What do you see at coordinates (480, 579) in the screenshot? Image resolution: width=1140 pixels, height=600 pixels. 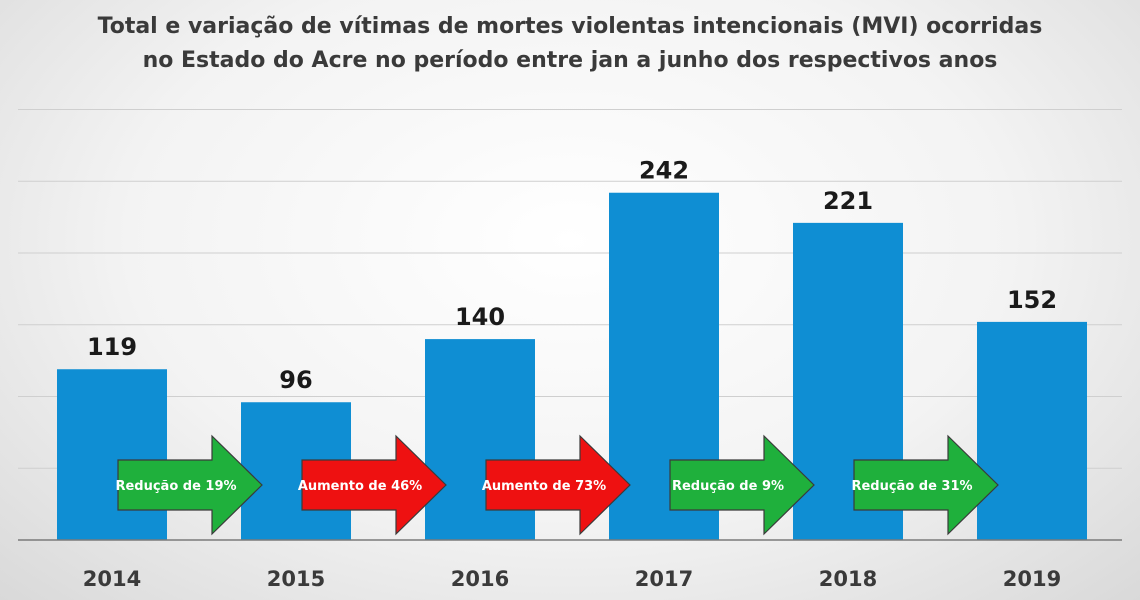 I see `x-tick-label-2016: 2016` at bounding box center [480, 579].